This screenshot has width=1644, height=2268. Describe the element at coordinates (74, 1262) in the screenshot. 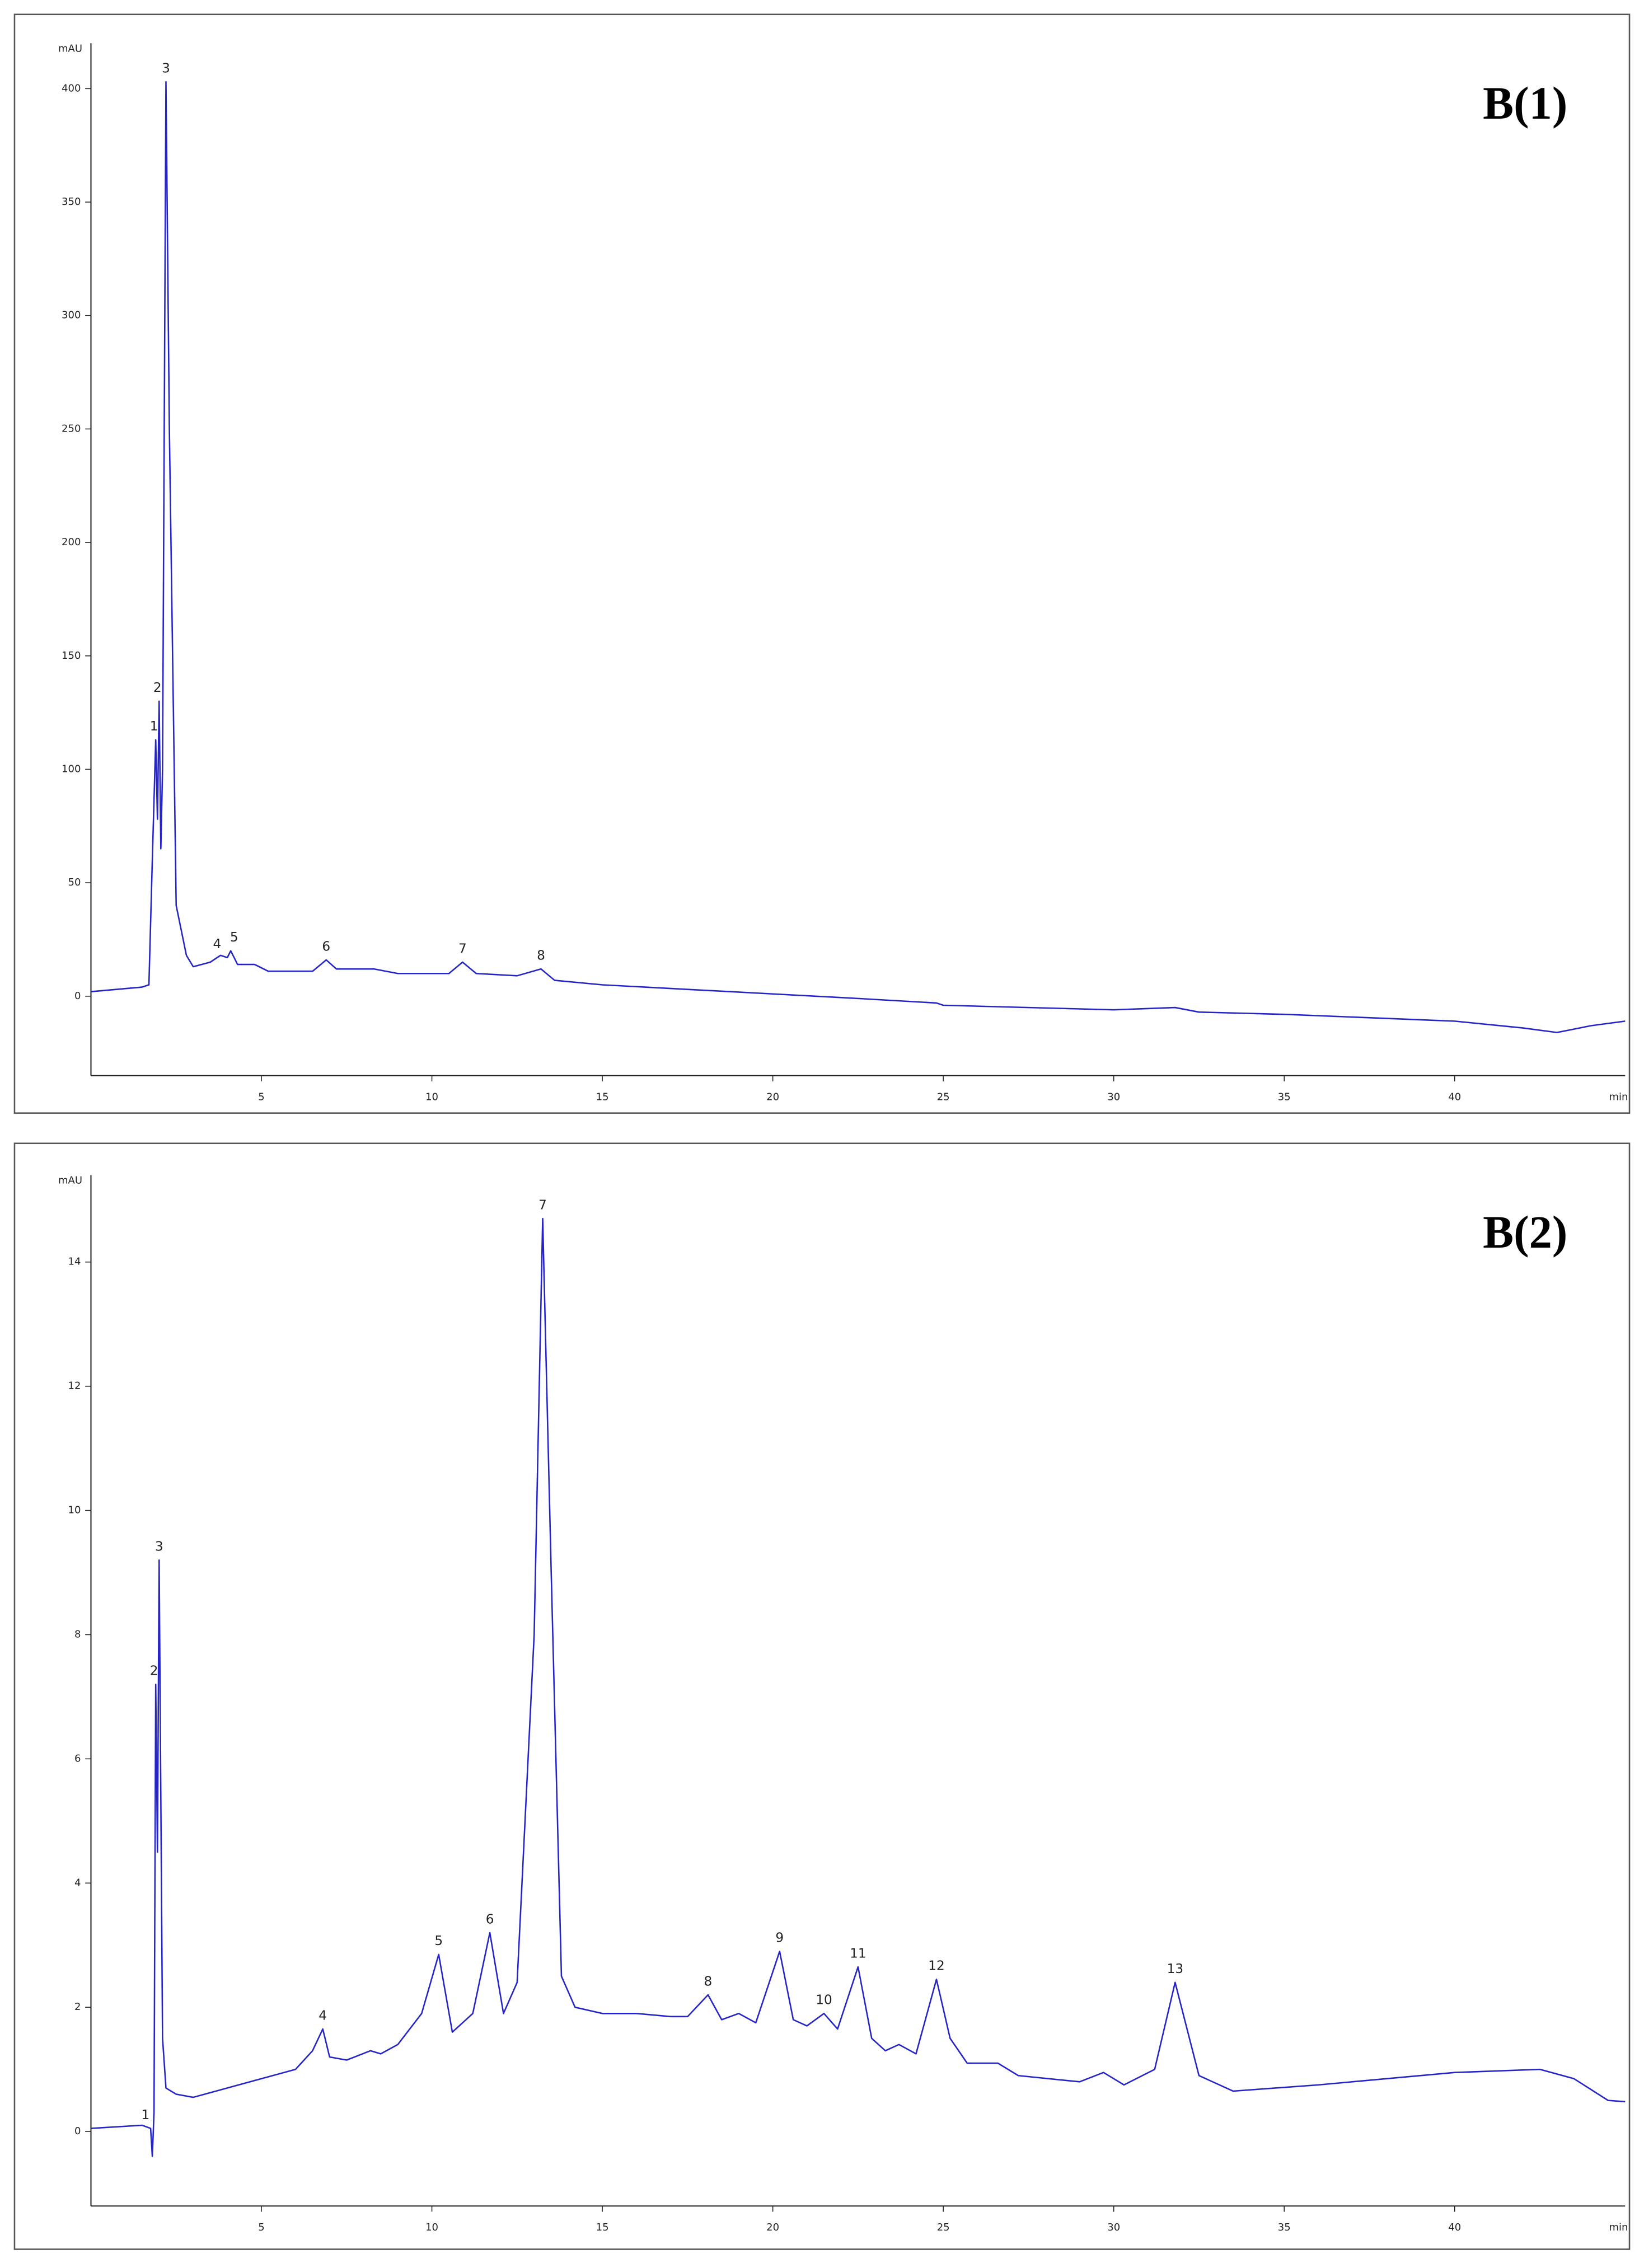

I see `y-tick-label: 14` at that location.